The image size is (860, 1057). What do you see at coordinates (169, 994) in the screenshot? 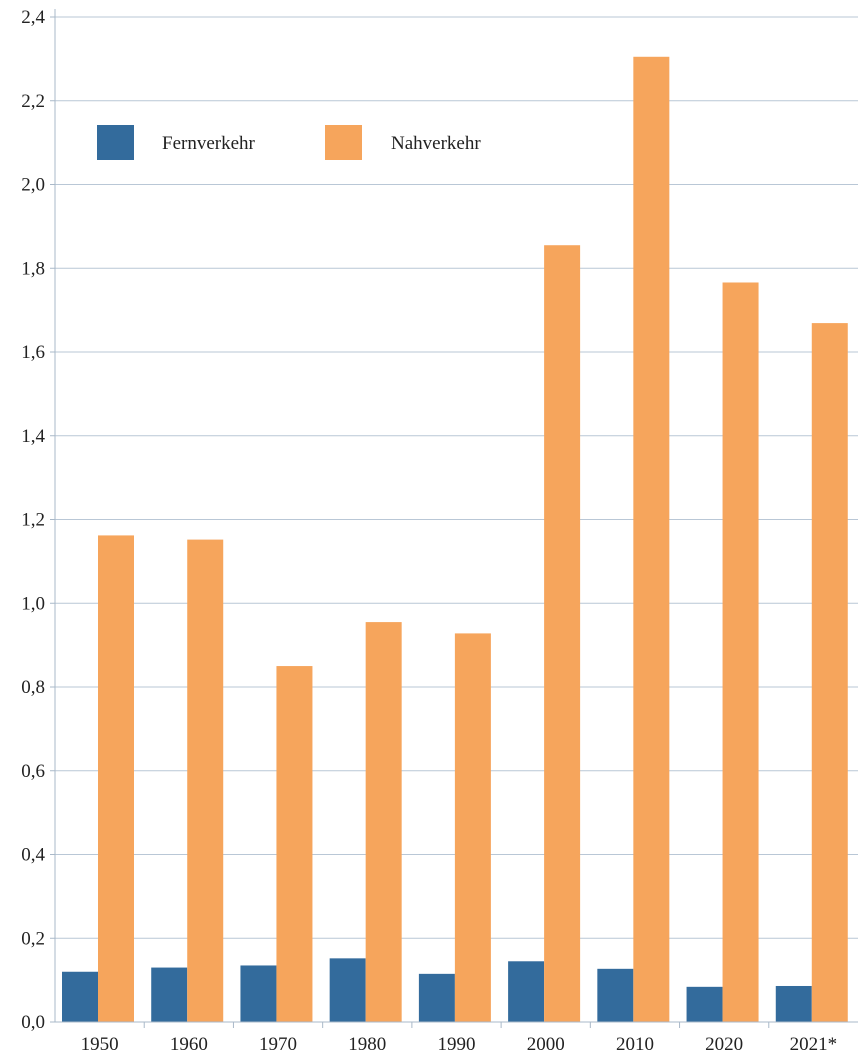
I see `bar-fernverkehr-1960` at bounding box center [169, 994].